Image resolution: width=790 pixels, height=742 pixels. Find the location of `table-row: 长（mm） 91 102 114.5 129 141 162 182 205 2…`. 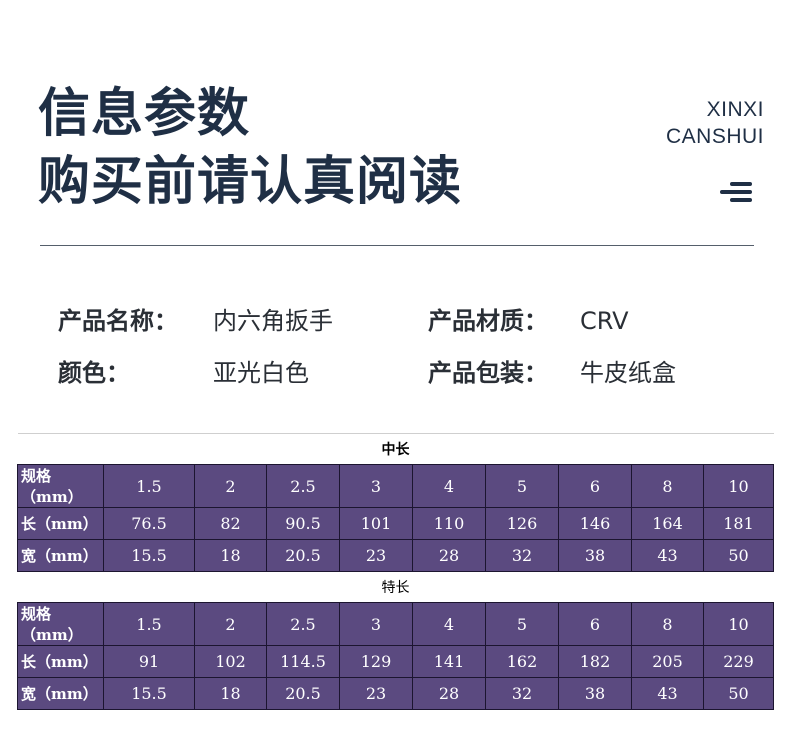

table-row: 长（mm） 91 102 114.5 129 141 162 182 205 2… is located at coordinates (396, 661).